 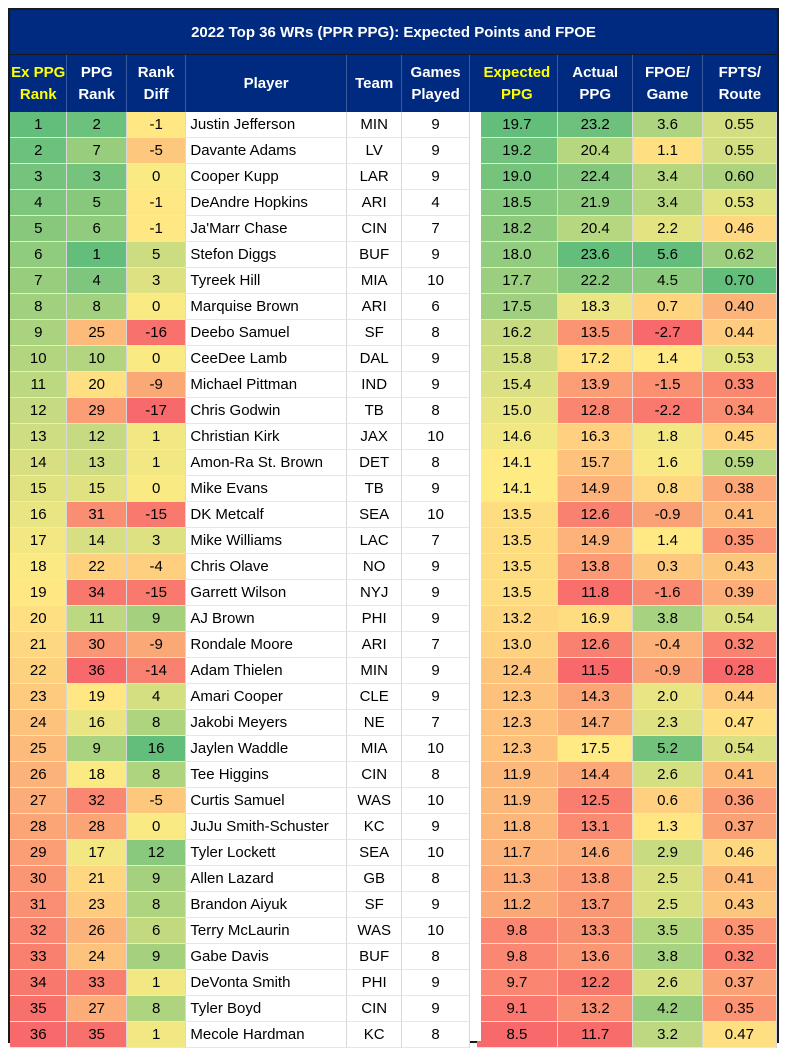 What do you see at coordinates (39, 541) in the screenshot?
I see `cell-ex-ppg-rank: 17` at bounding box center [39, 541].